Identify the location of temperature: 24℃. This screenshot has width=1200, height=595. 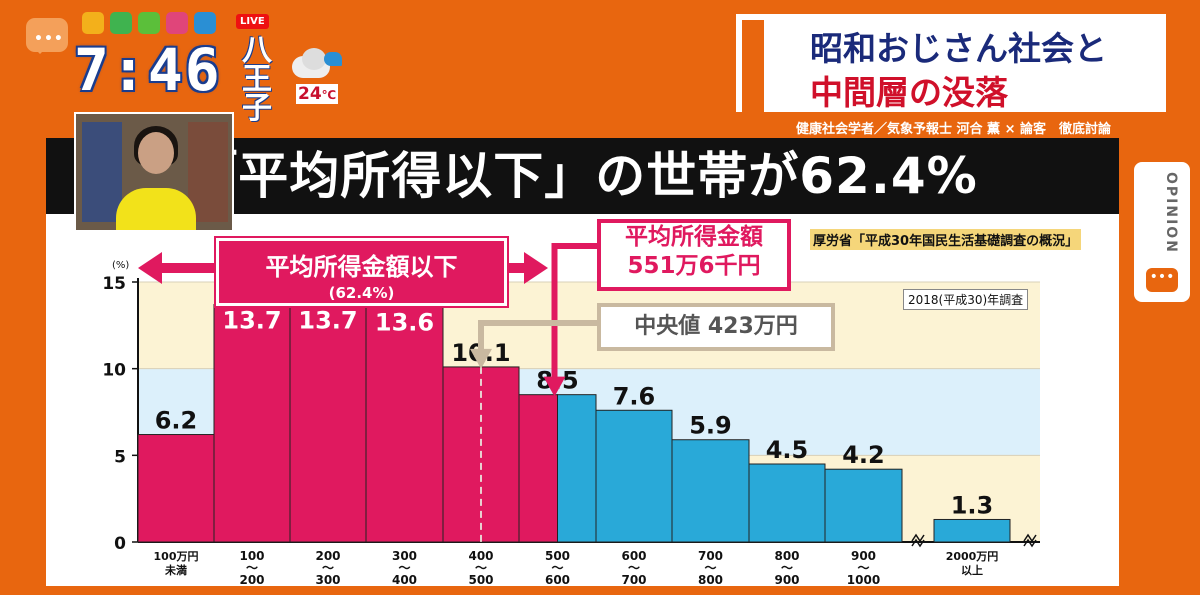
(317, 94).